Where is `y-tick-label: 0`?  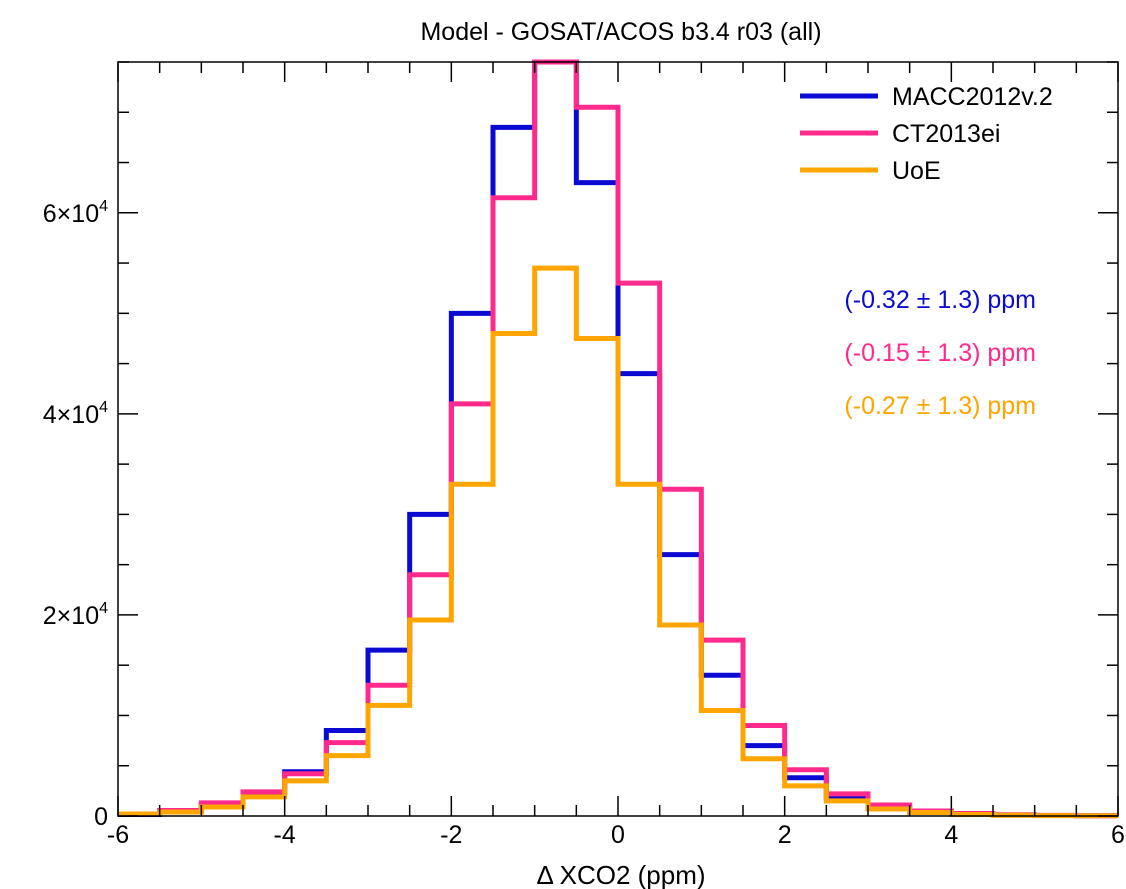 y-tick-label: 0 is located at coordinates (101, 817).